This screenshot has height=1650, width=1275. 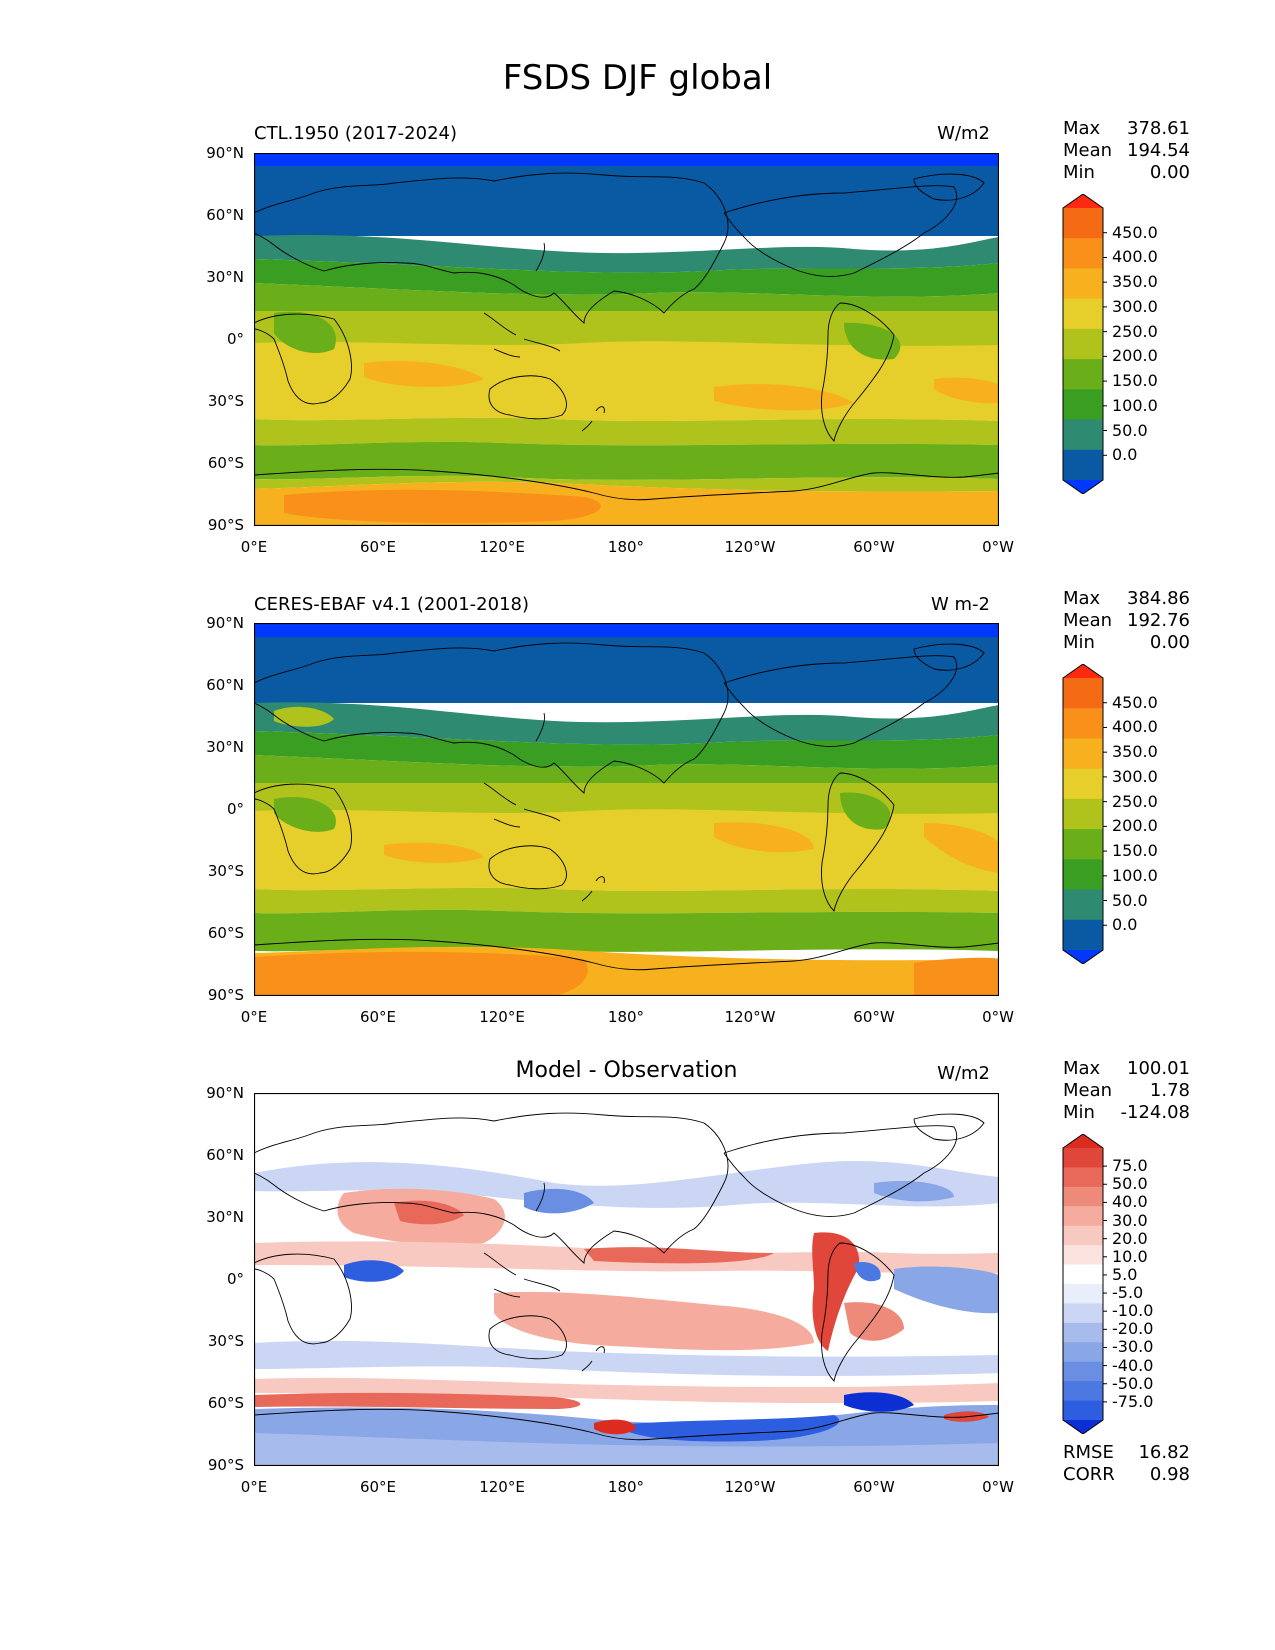 I want to click on stat-max: 384.86, so click(x=1158, y=598).